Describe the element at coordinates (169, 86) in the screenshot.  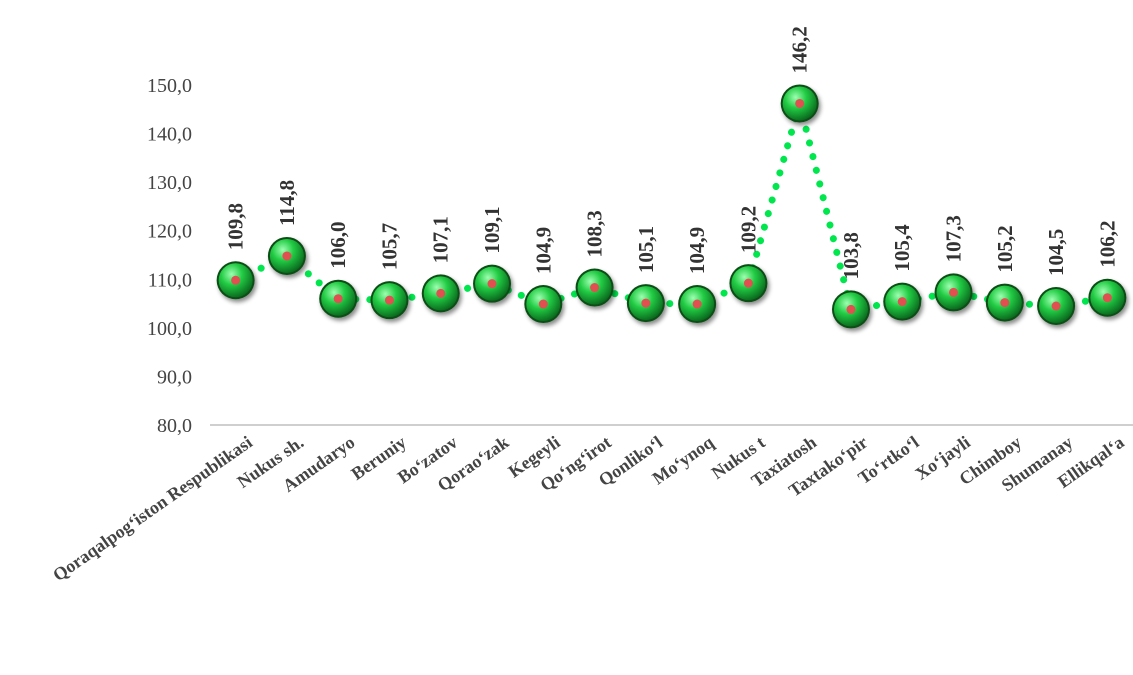
I see `y-tick-label: 150,0` at that location.